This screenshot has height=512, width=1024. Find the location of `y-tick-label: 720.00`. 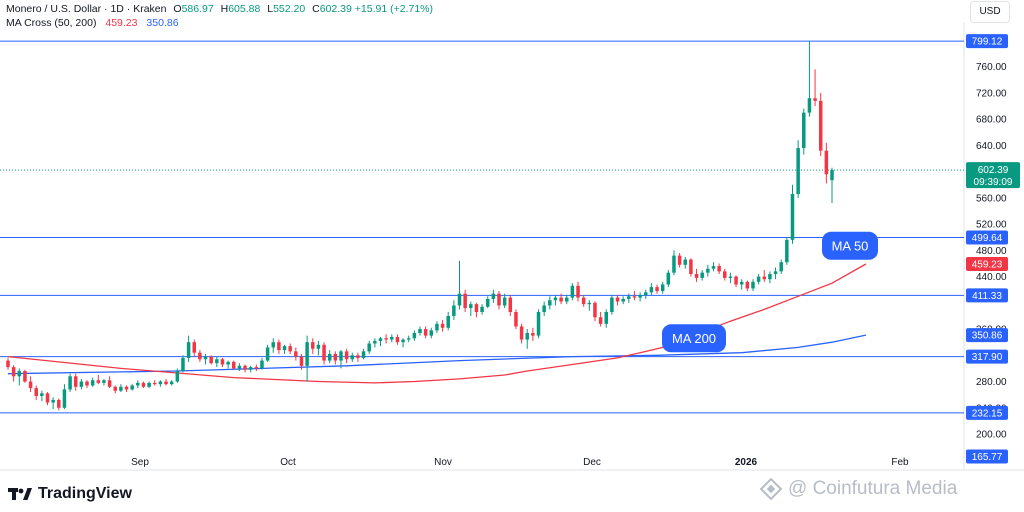

y-tick-label: 720.00 is located at coordinates (991, 93).